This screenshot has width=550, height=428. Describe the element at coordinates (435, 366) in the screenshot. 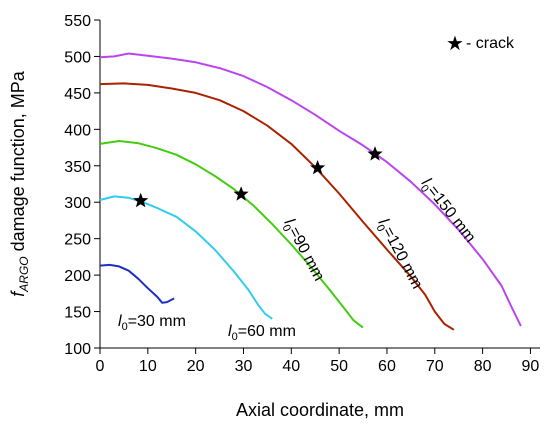

I see `x-tick-label: 70` at that location.